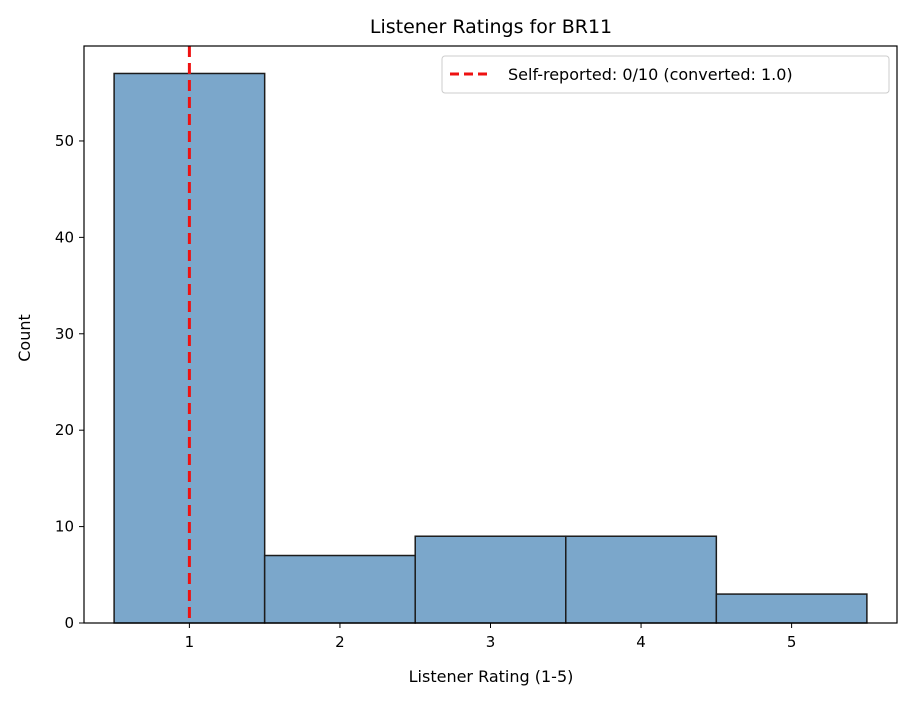  Describe the element at coordinates (64, 527) in the screenshot. I see `y-tick-label: 10` at that location.